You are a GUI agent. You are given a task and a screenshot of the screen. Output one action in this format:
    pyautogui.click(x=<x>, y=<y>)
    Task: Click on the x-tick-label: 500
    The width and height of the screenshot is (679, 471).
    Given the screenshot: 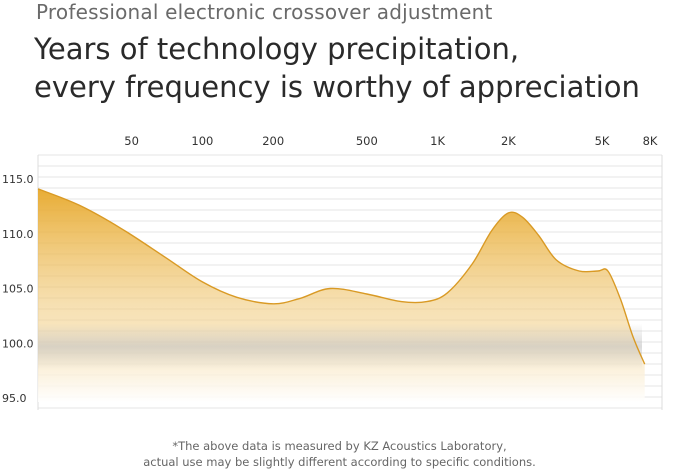 What is the action you would take?
    pyautogui.click(x=367, y=141)
    